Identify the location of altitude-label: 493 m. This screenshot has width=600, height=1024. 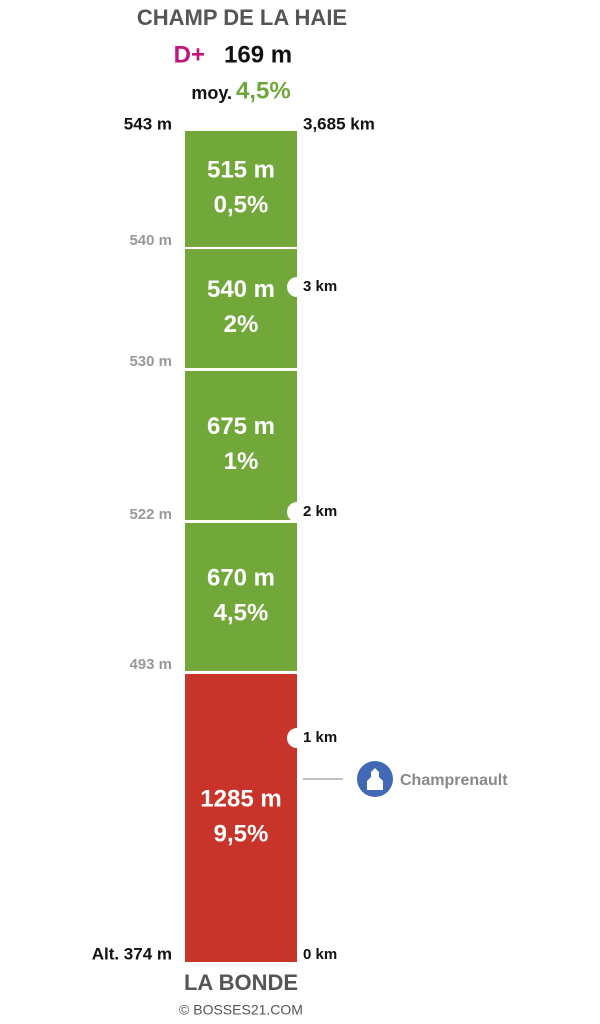
(150, 664).